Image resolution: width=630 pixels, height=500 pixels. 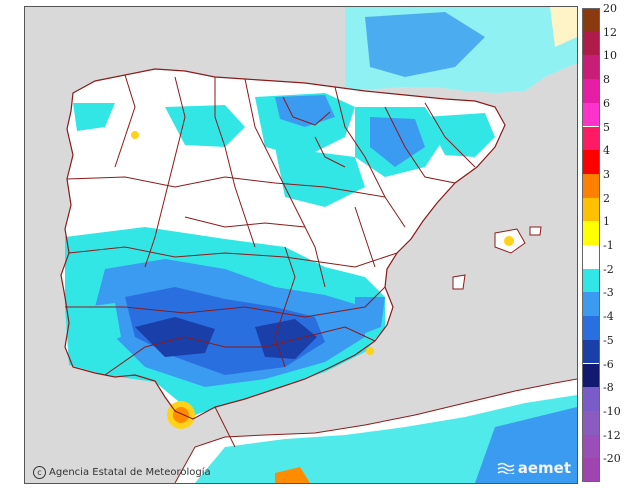 What do you see at coordinates (605, 444) in the screenshot?
I see `legend-row: -12` at bounding box center [605, 444].